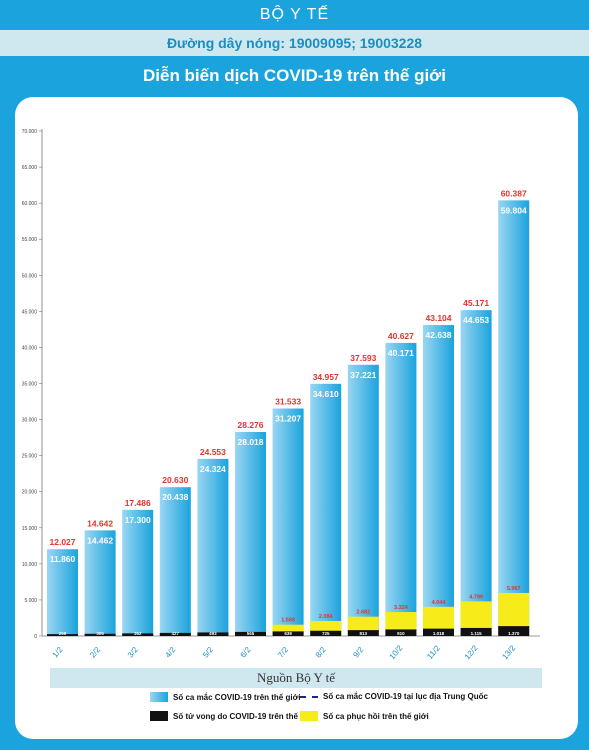 This screenshot has height=750, width=589. I want to click on y-tick-label: 35.000, so click(30, 385).